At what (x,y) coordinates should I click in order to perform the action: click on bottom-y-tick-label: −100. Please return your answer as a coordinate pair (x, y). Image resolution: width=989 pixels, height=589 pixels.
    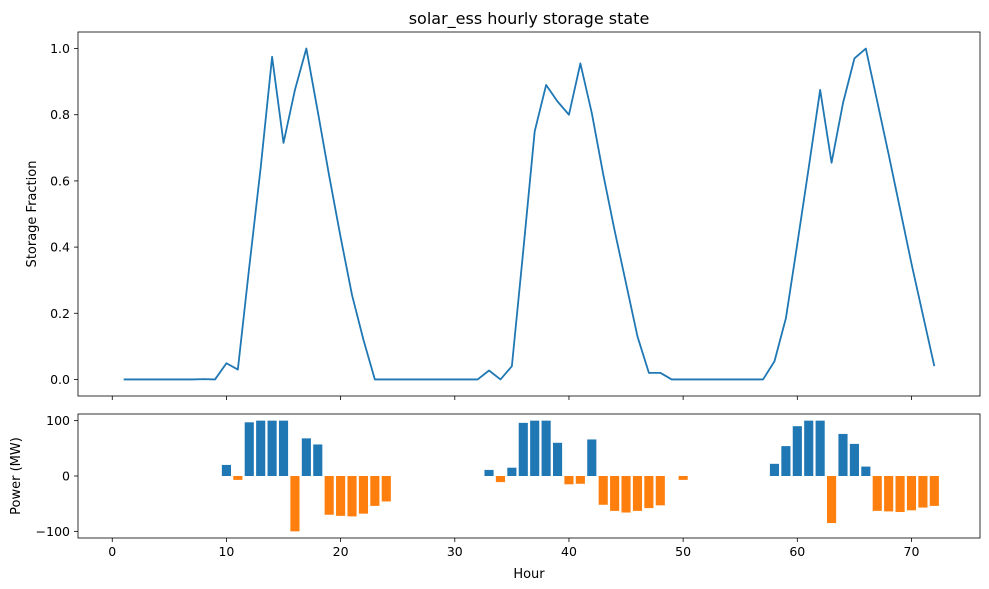
    Looking at the image, I should click on (53, 531).